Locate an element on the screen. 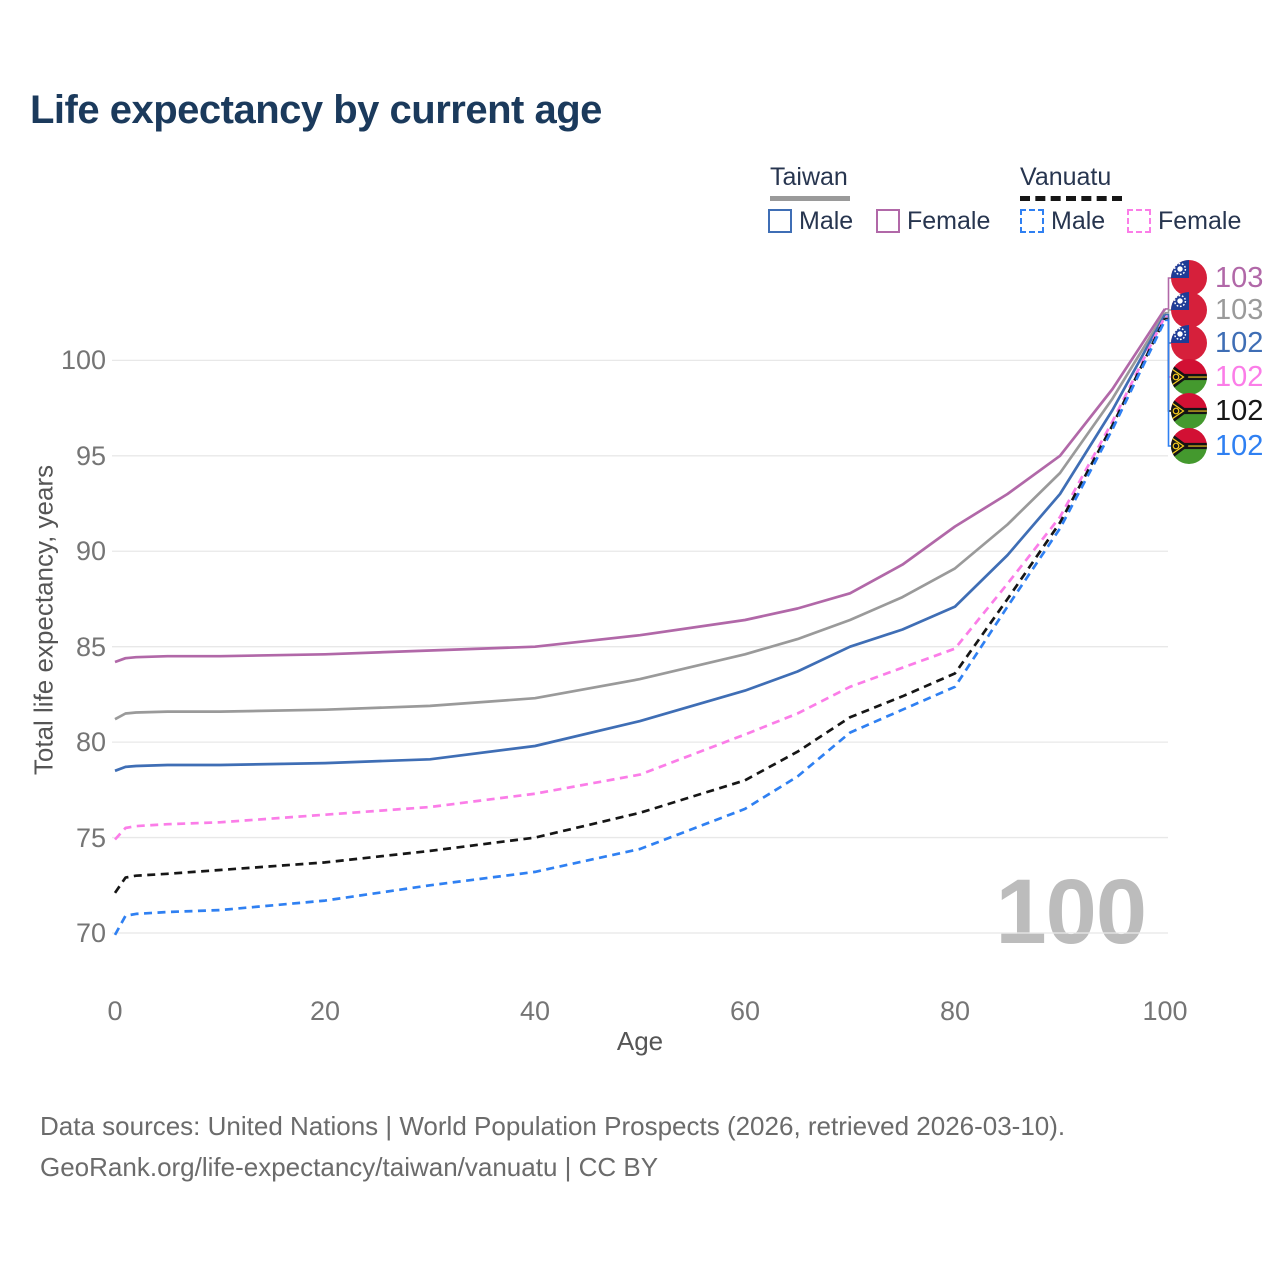  legend-item-vanuatu-male: Male is located at coordinates (1062, 221).